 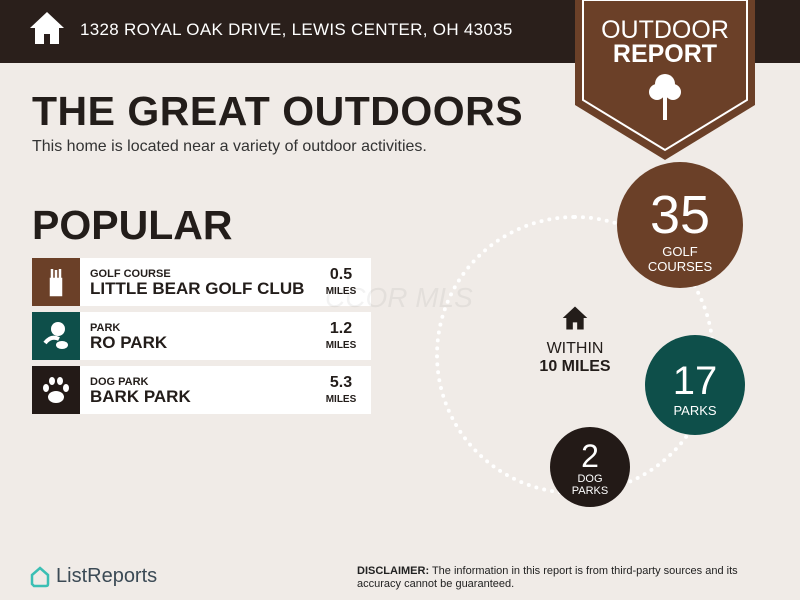 I want to click on place-name: RO PARK, so click(x=129, y=342).